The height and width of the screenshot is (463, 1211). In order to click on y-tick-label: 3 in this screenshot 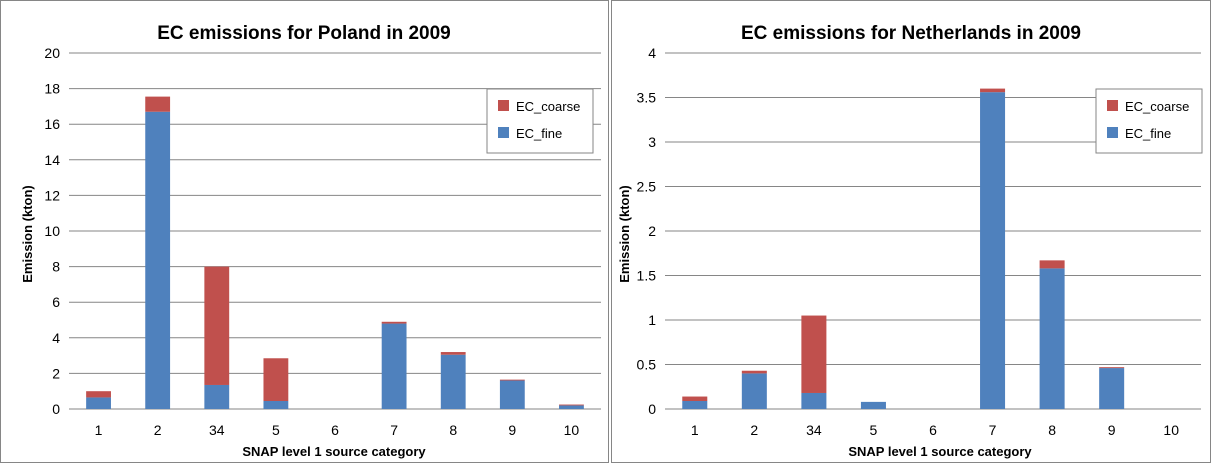, I will do `click(652, 142)`.